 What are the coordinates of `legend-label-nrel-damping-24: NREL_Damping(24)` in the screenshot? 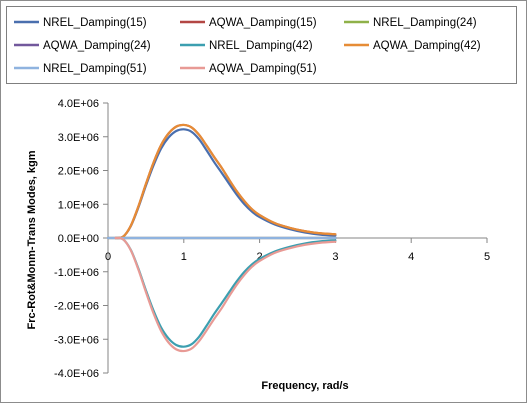 It's located at (425, 23).